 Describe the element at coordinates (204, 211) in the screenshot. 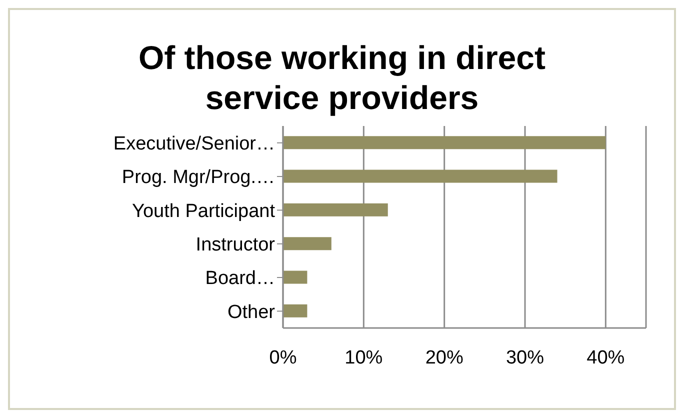

I see `y-tick-label: Youth Participant` at that location.